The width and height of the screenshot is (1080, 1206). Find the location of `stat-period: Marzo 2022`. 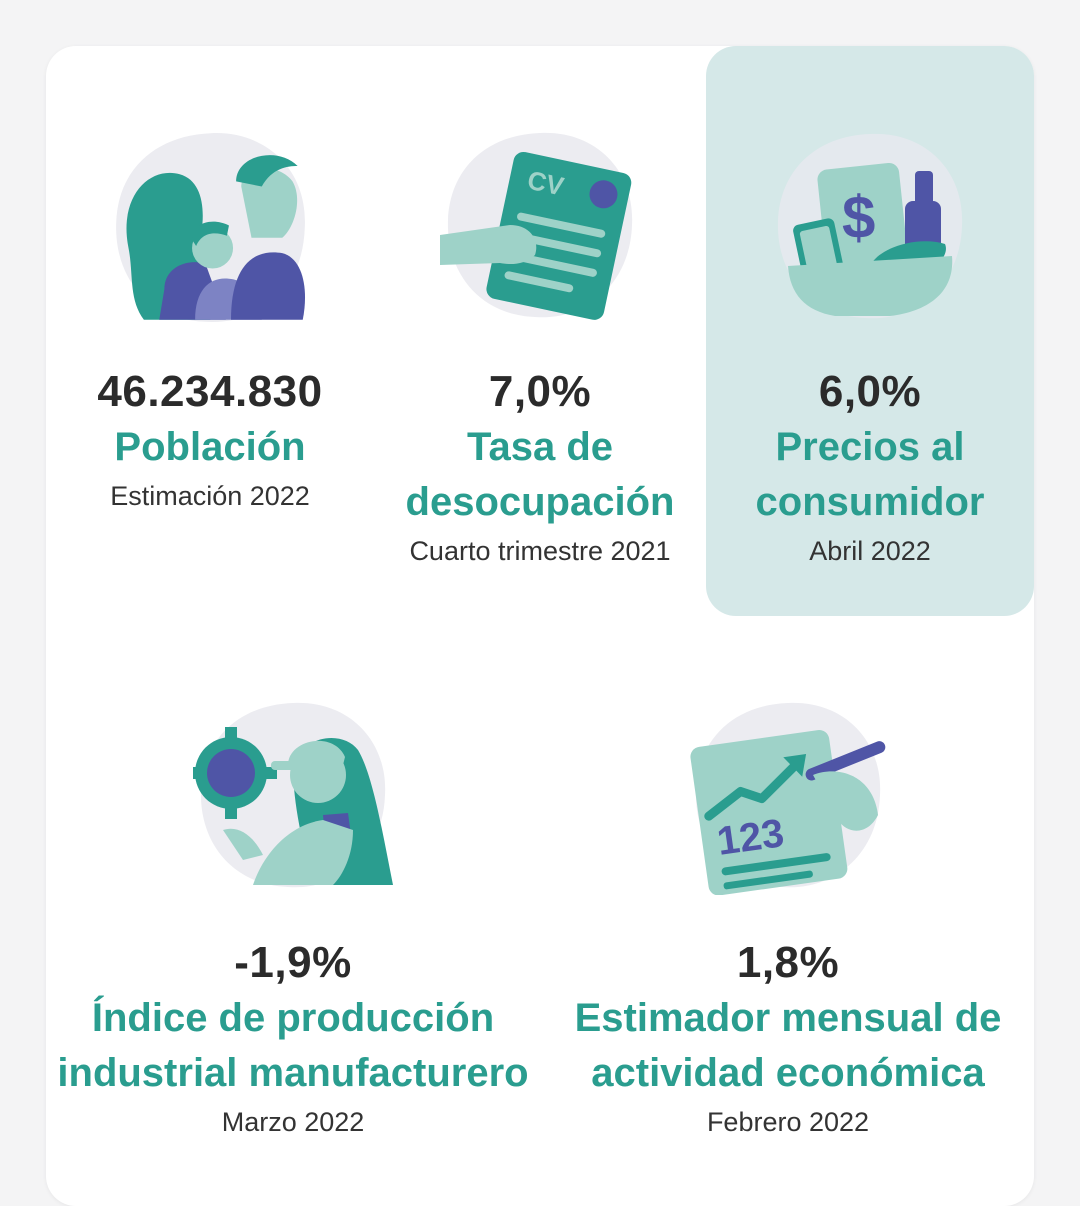

stat-period: Marzo 2022 is located at coordinates (293, 1122).